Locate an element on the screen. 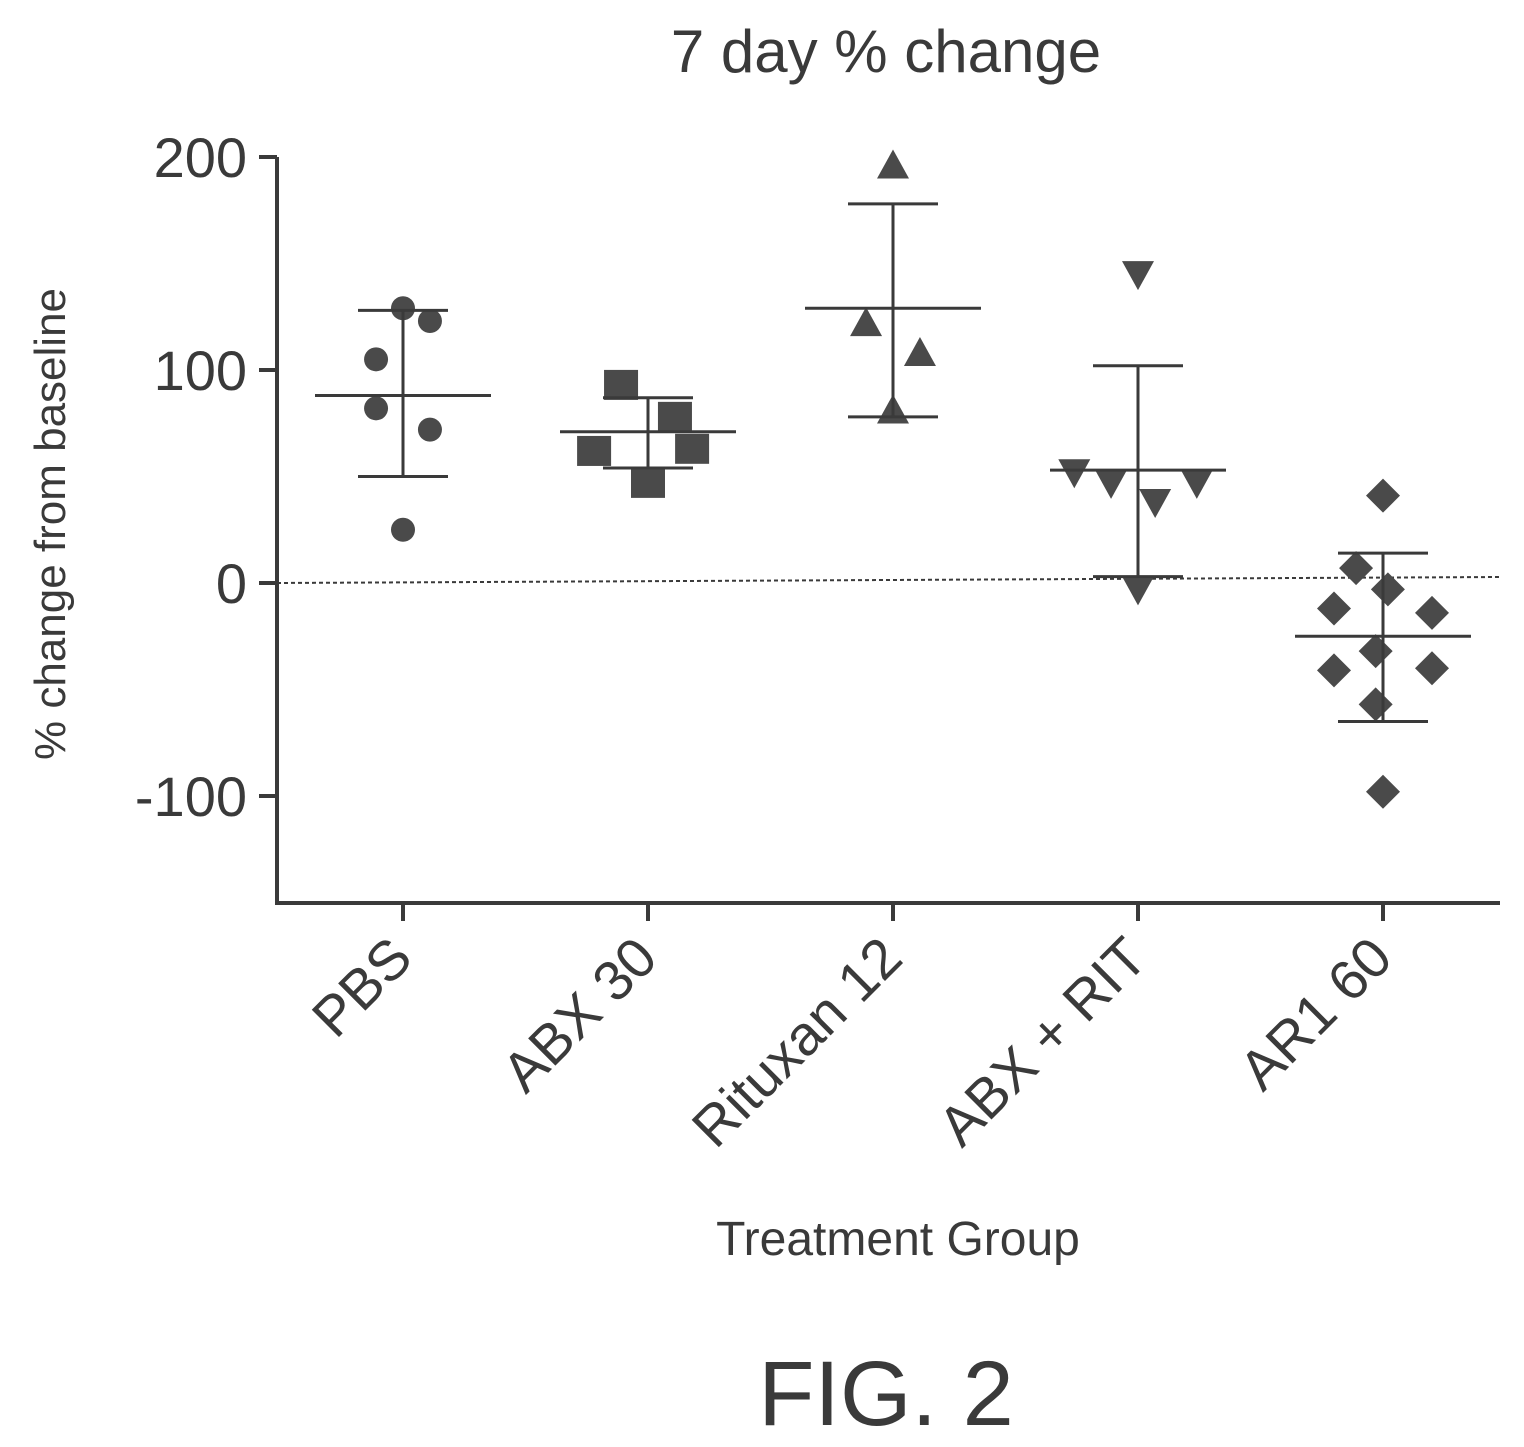  x-tick-label: ABX + RIT is located at coordinates (1042, 1041).